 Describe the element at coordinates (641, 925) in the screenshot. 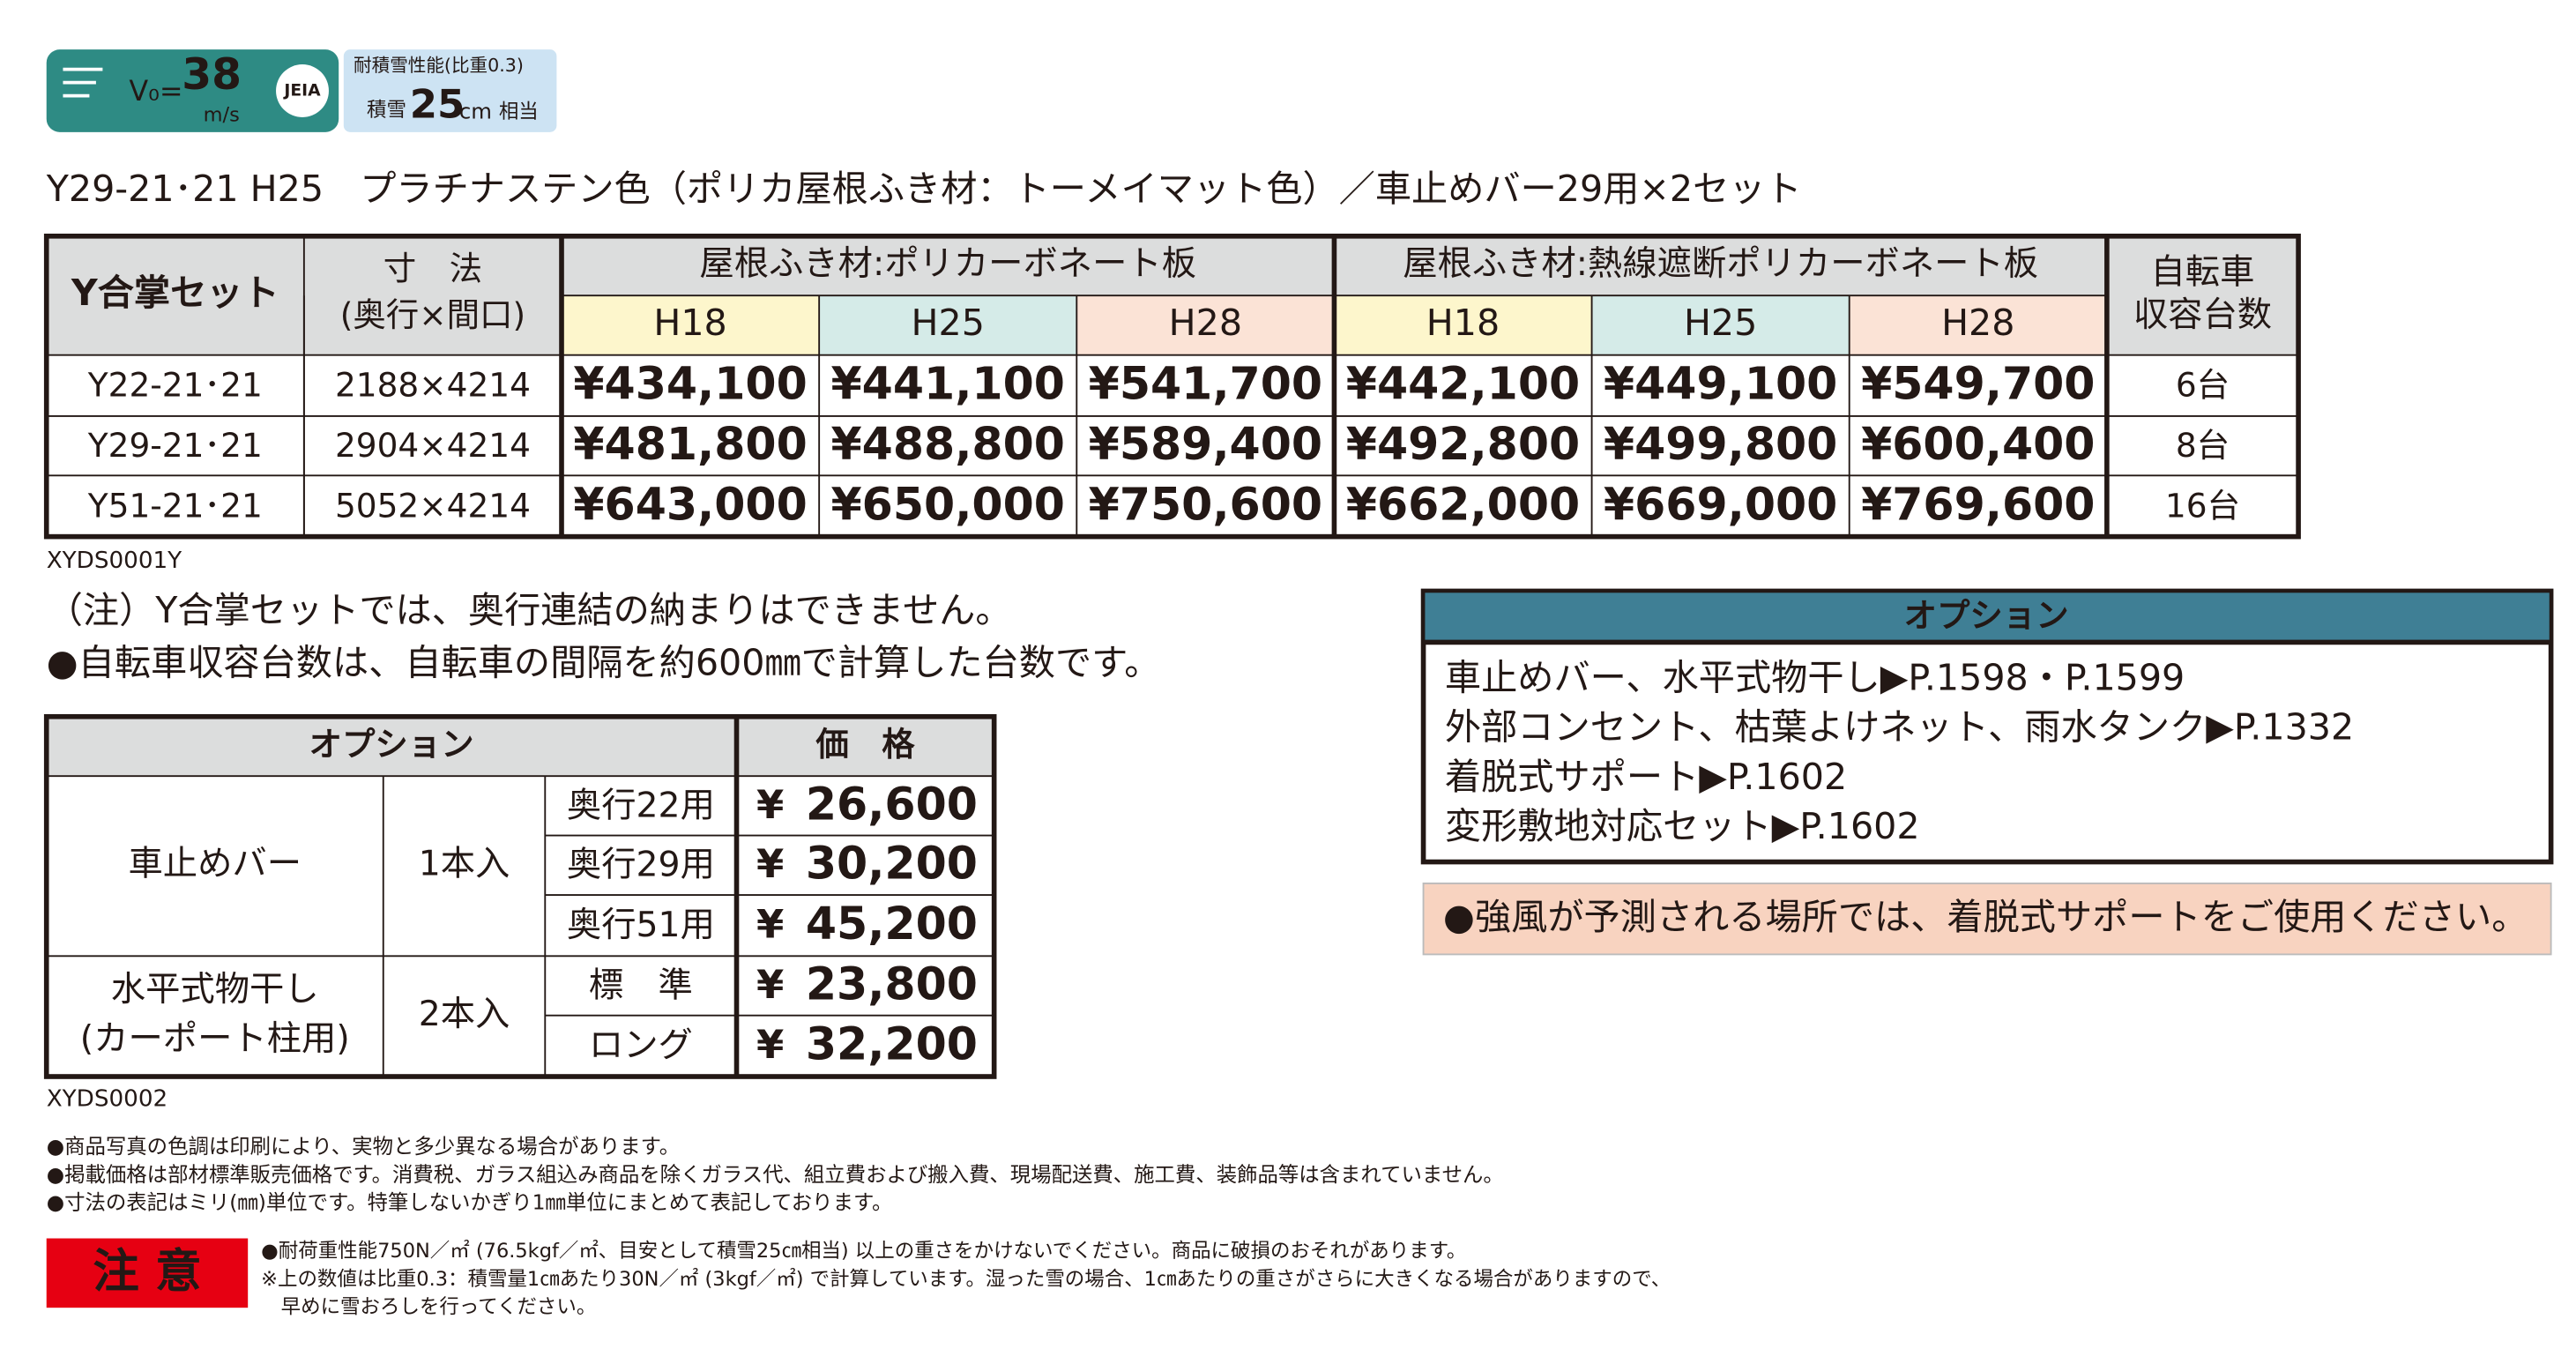

I see `item-label: 奥行51用` at that location.